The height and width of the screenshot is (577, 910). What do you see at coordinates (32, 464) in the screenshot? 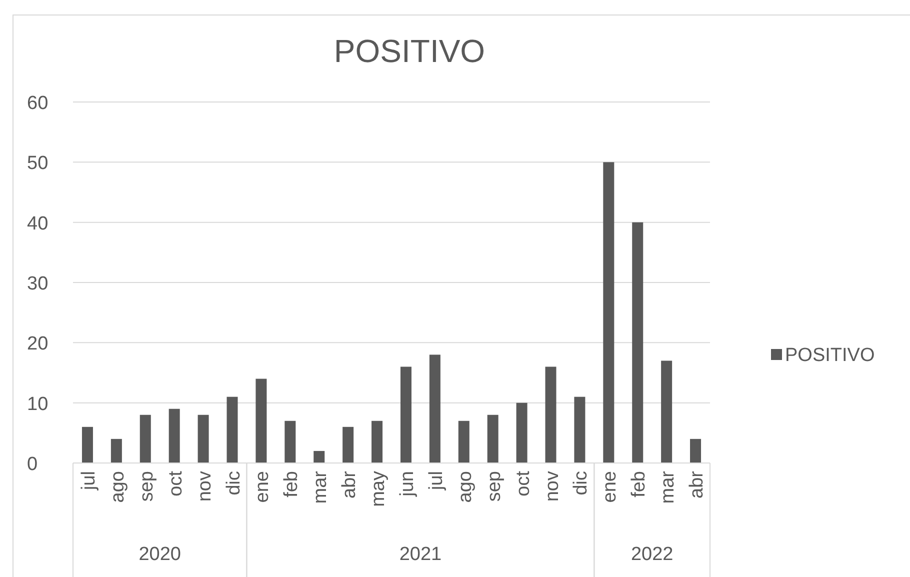
I see `y-tick-label: 0` at bounding box center [32, 464].